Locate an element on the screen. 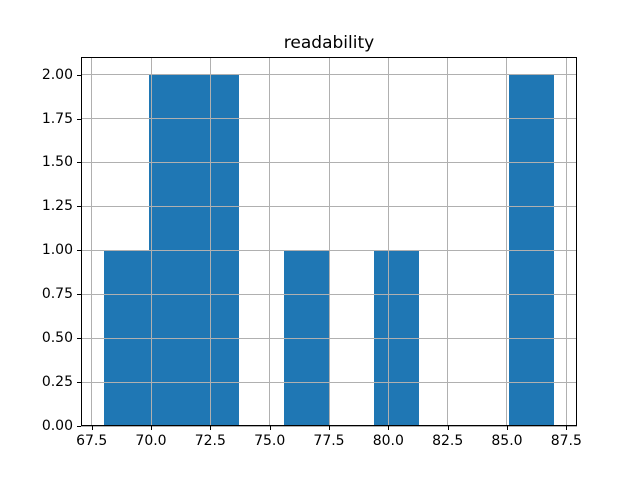 The width and height of the screenshot is (640, 480). x-tick-label: 67.5 is located at coordinates (92, 441).